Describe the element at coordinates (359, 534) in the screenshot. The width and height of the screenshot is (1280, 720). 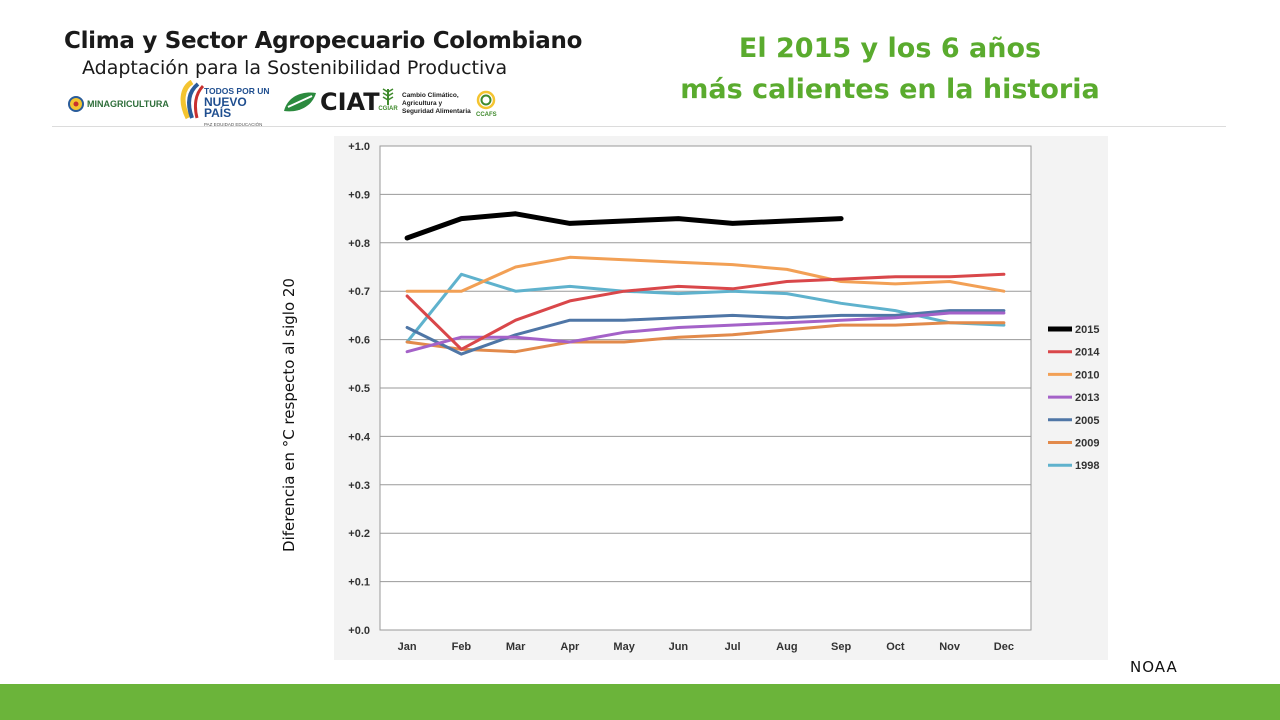
I see `y-tick-label: +0.2` at that location.